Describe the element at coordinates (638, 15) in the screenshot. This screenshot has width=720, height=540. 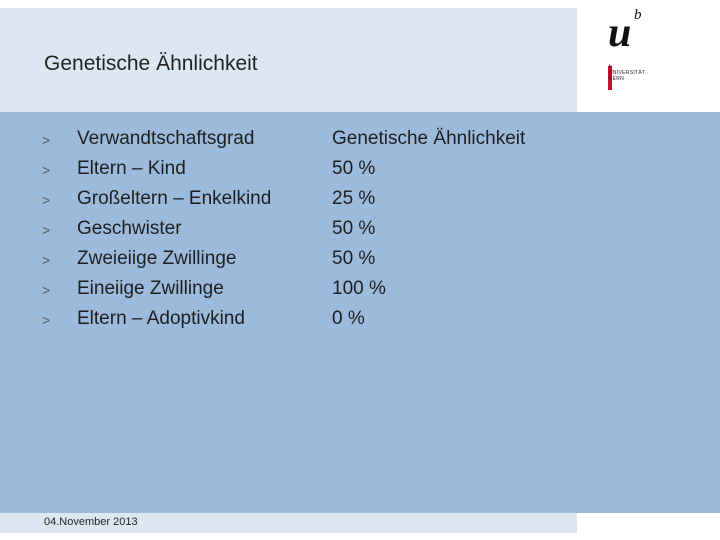
I see `logo-superscript: b` at that location.